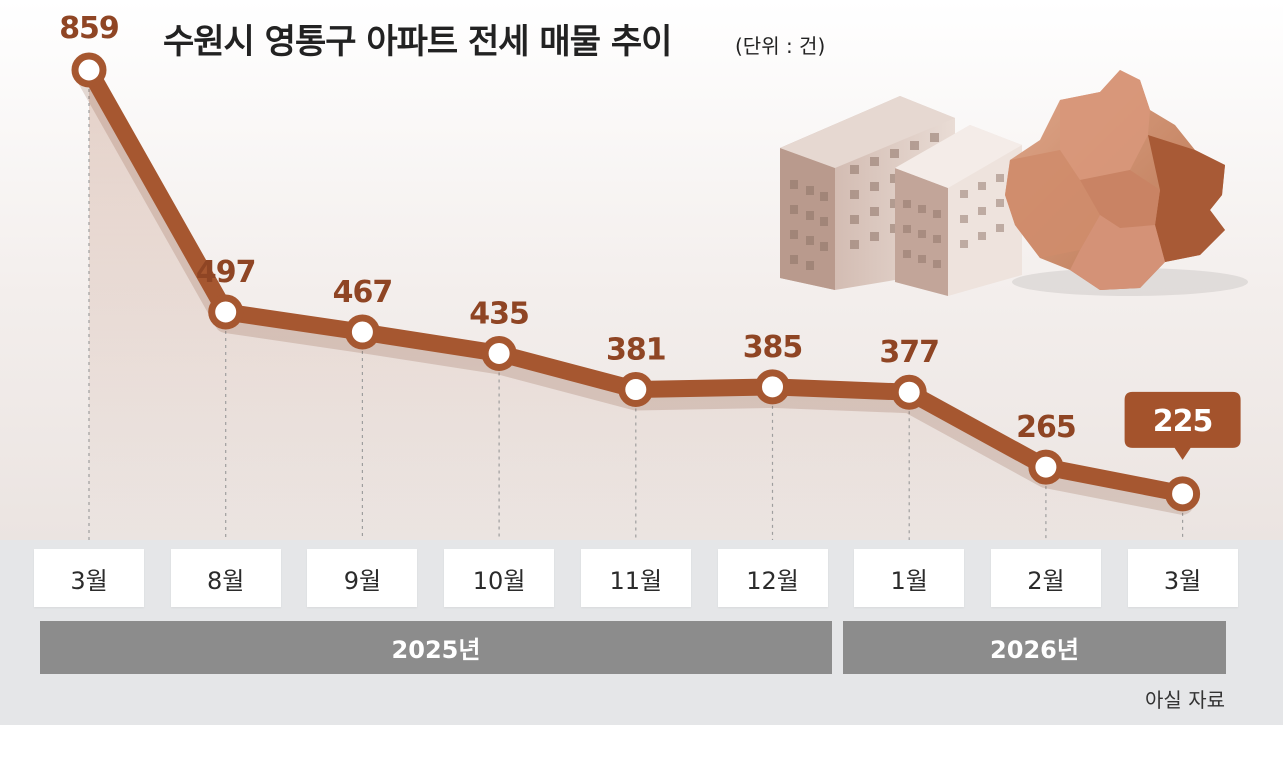 The height and width of the screenshot is (773, 1283). I want to click on highlight-callout, so click(1182, 425).